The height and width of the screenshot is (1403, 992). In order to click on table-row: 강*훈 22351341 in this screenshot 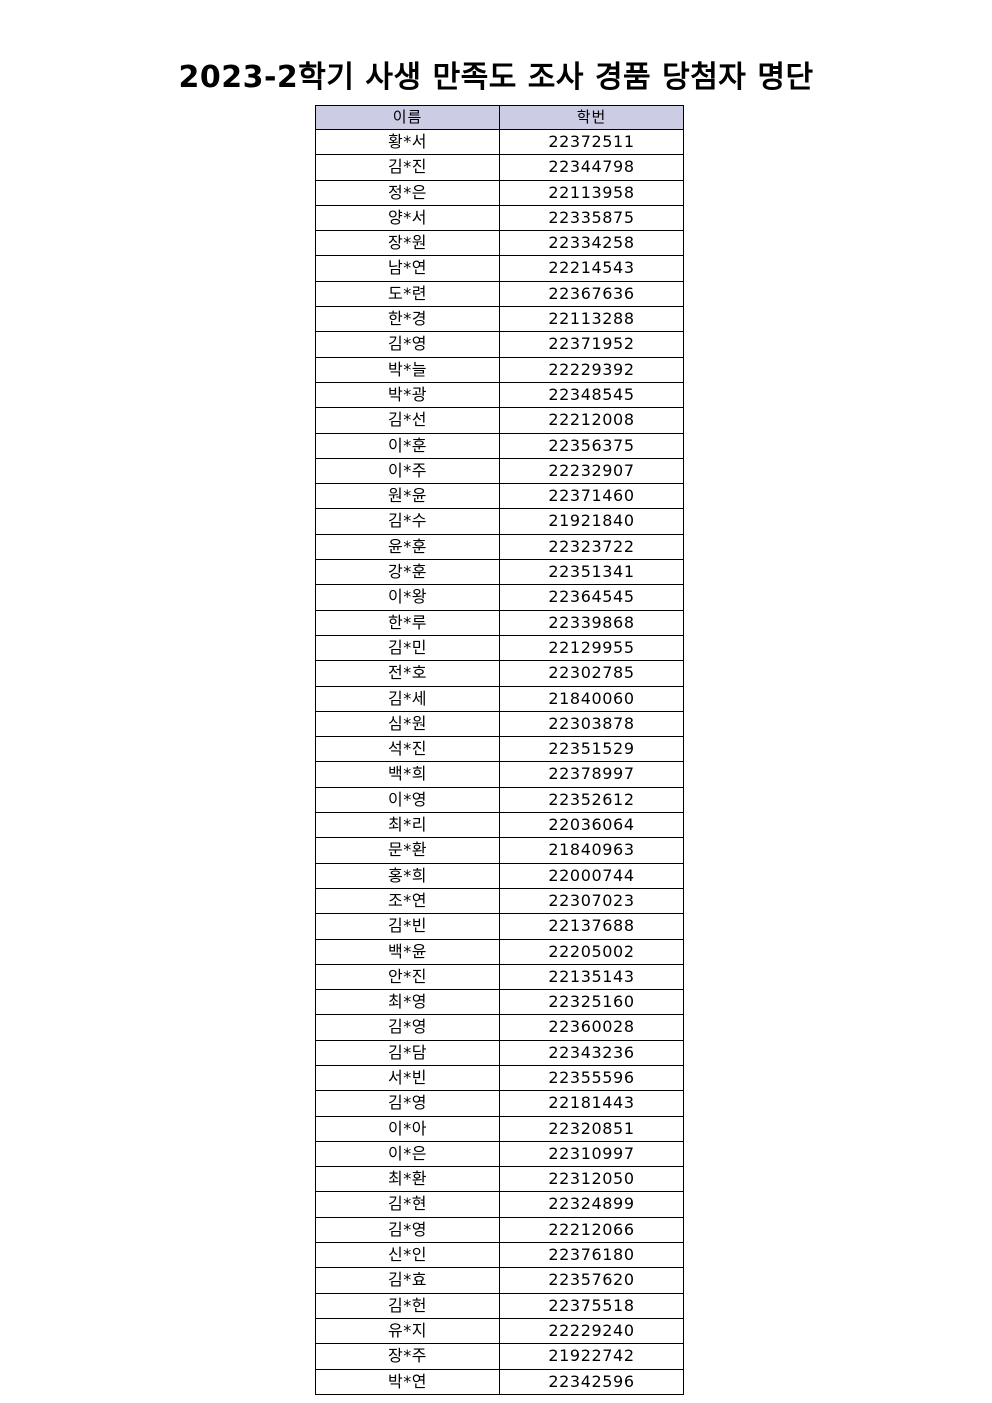, I will do `click(499, 572)`.